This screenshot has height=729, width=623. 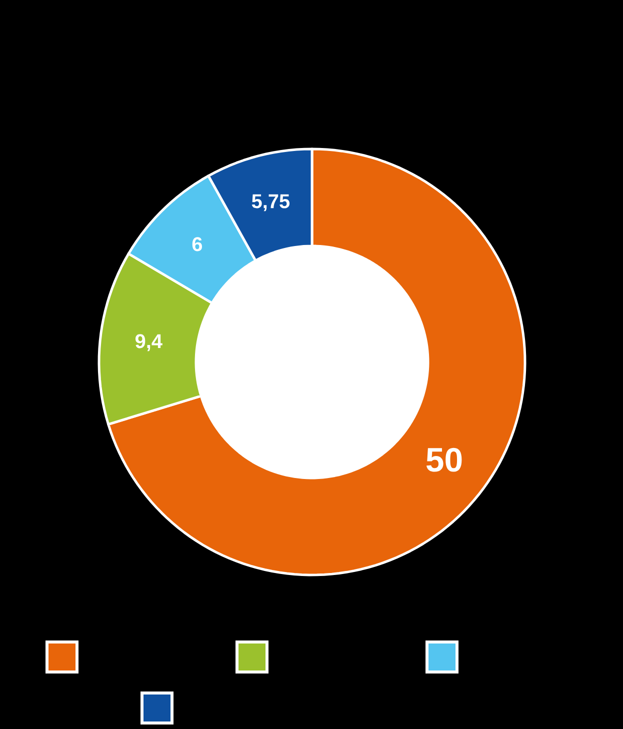 What do you see at coordinates (197, 244) in the screenshot?
I see `data-label: 6` at bounding box center [197, 244].